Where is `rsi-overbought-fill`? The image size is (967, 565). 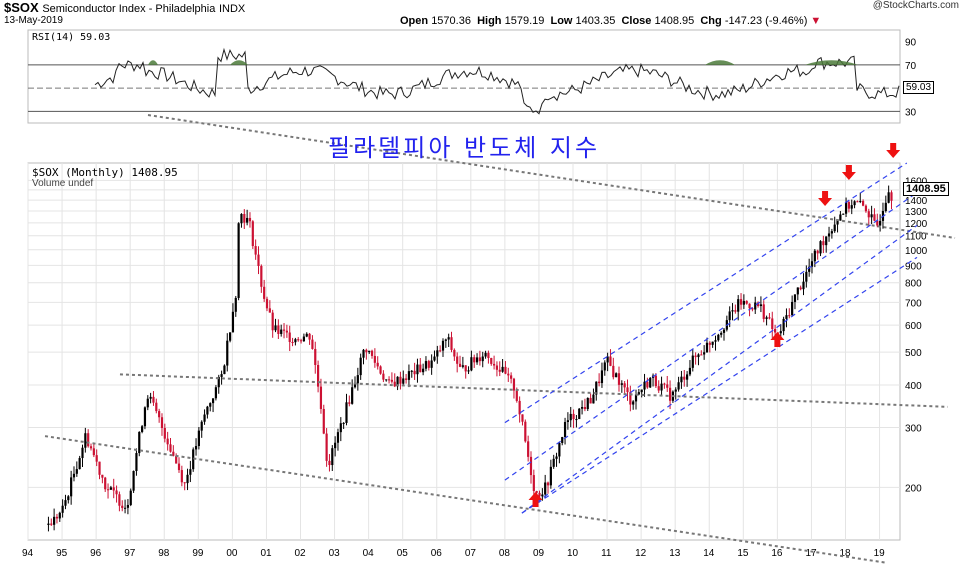 rsi-overbought-fill is located at coordinates (720, 62).